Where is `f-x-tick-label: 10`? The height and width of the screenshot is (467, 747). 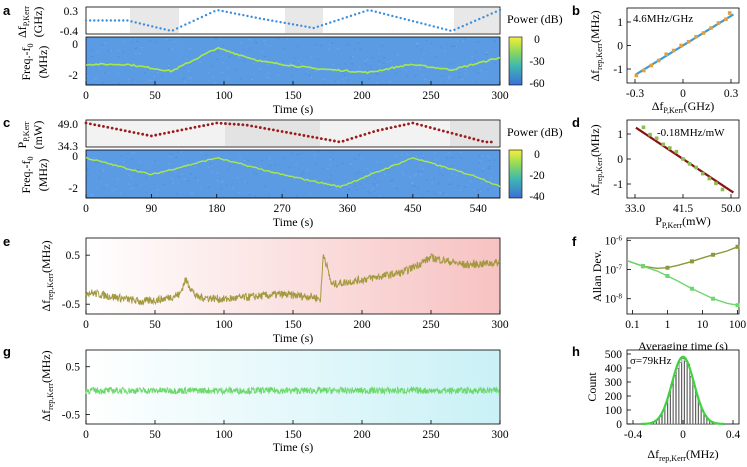 f-x-tick-label: 10 is located at coordinates (703, 325).